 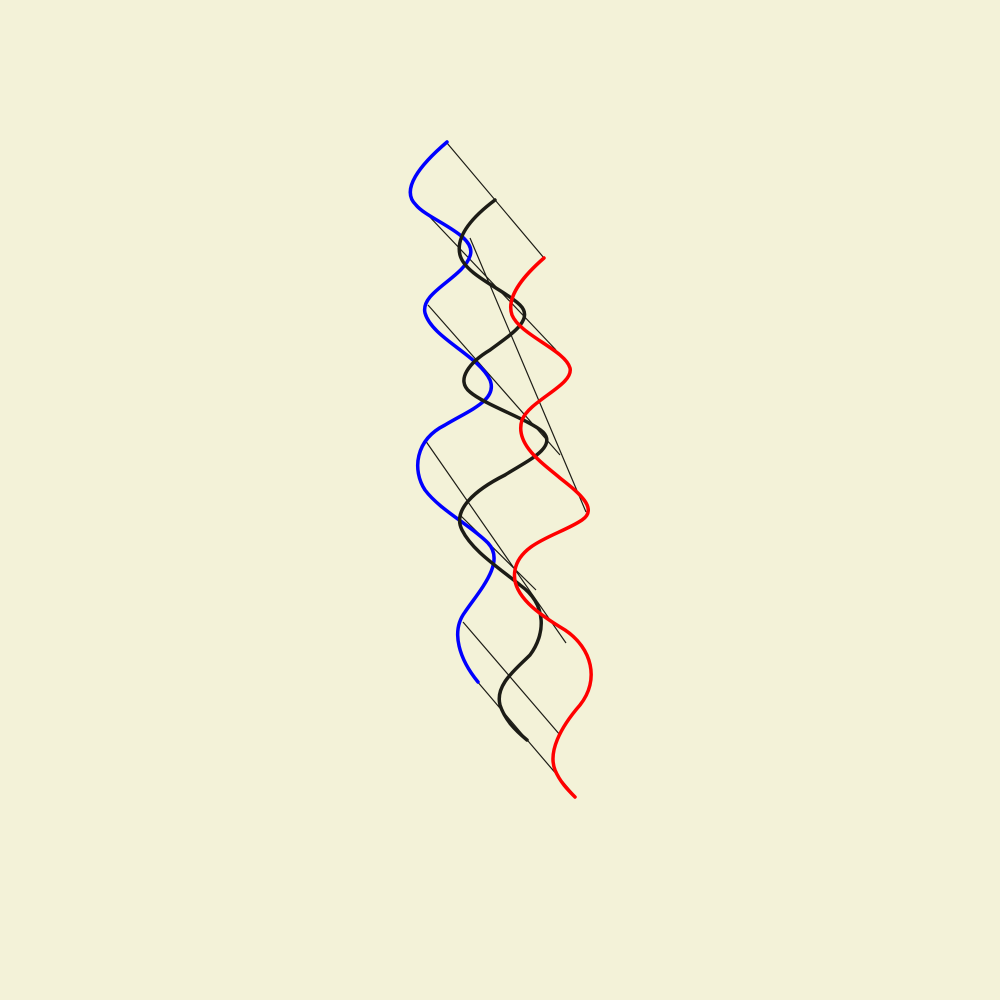 I want to click on middle-strand-curve, so click(x=503, y=470).